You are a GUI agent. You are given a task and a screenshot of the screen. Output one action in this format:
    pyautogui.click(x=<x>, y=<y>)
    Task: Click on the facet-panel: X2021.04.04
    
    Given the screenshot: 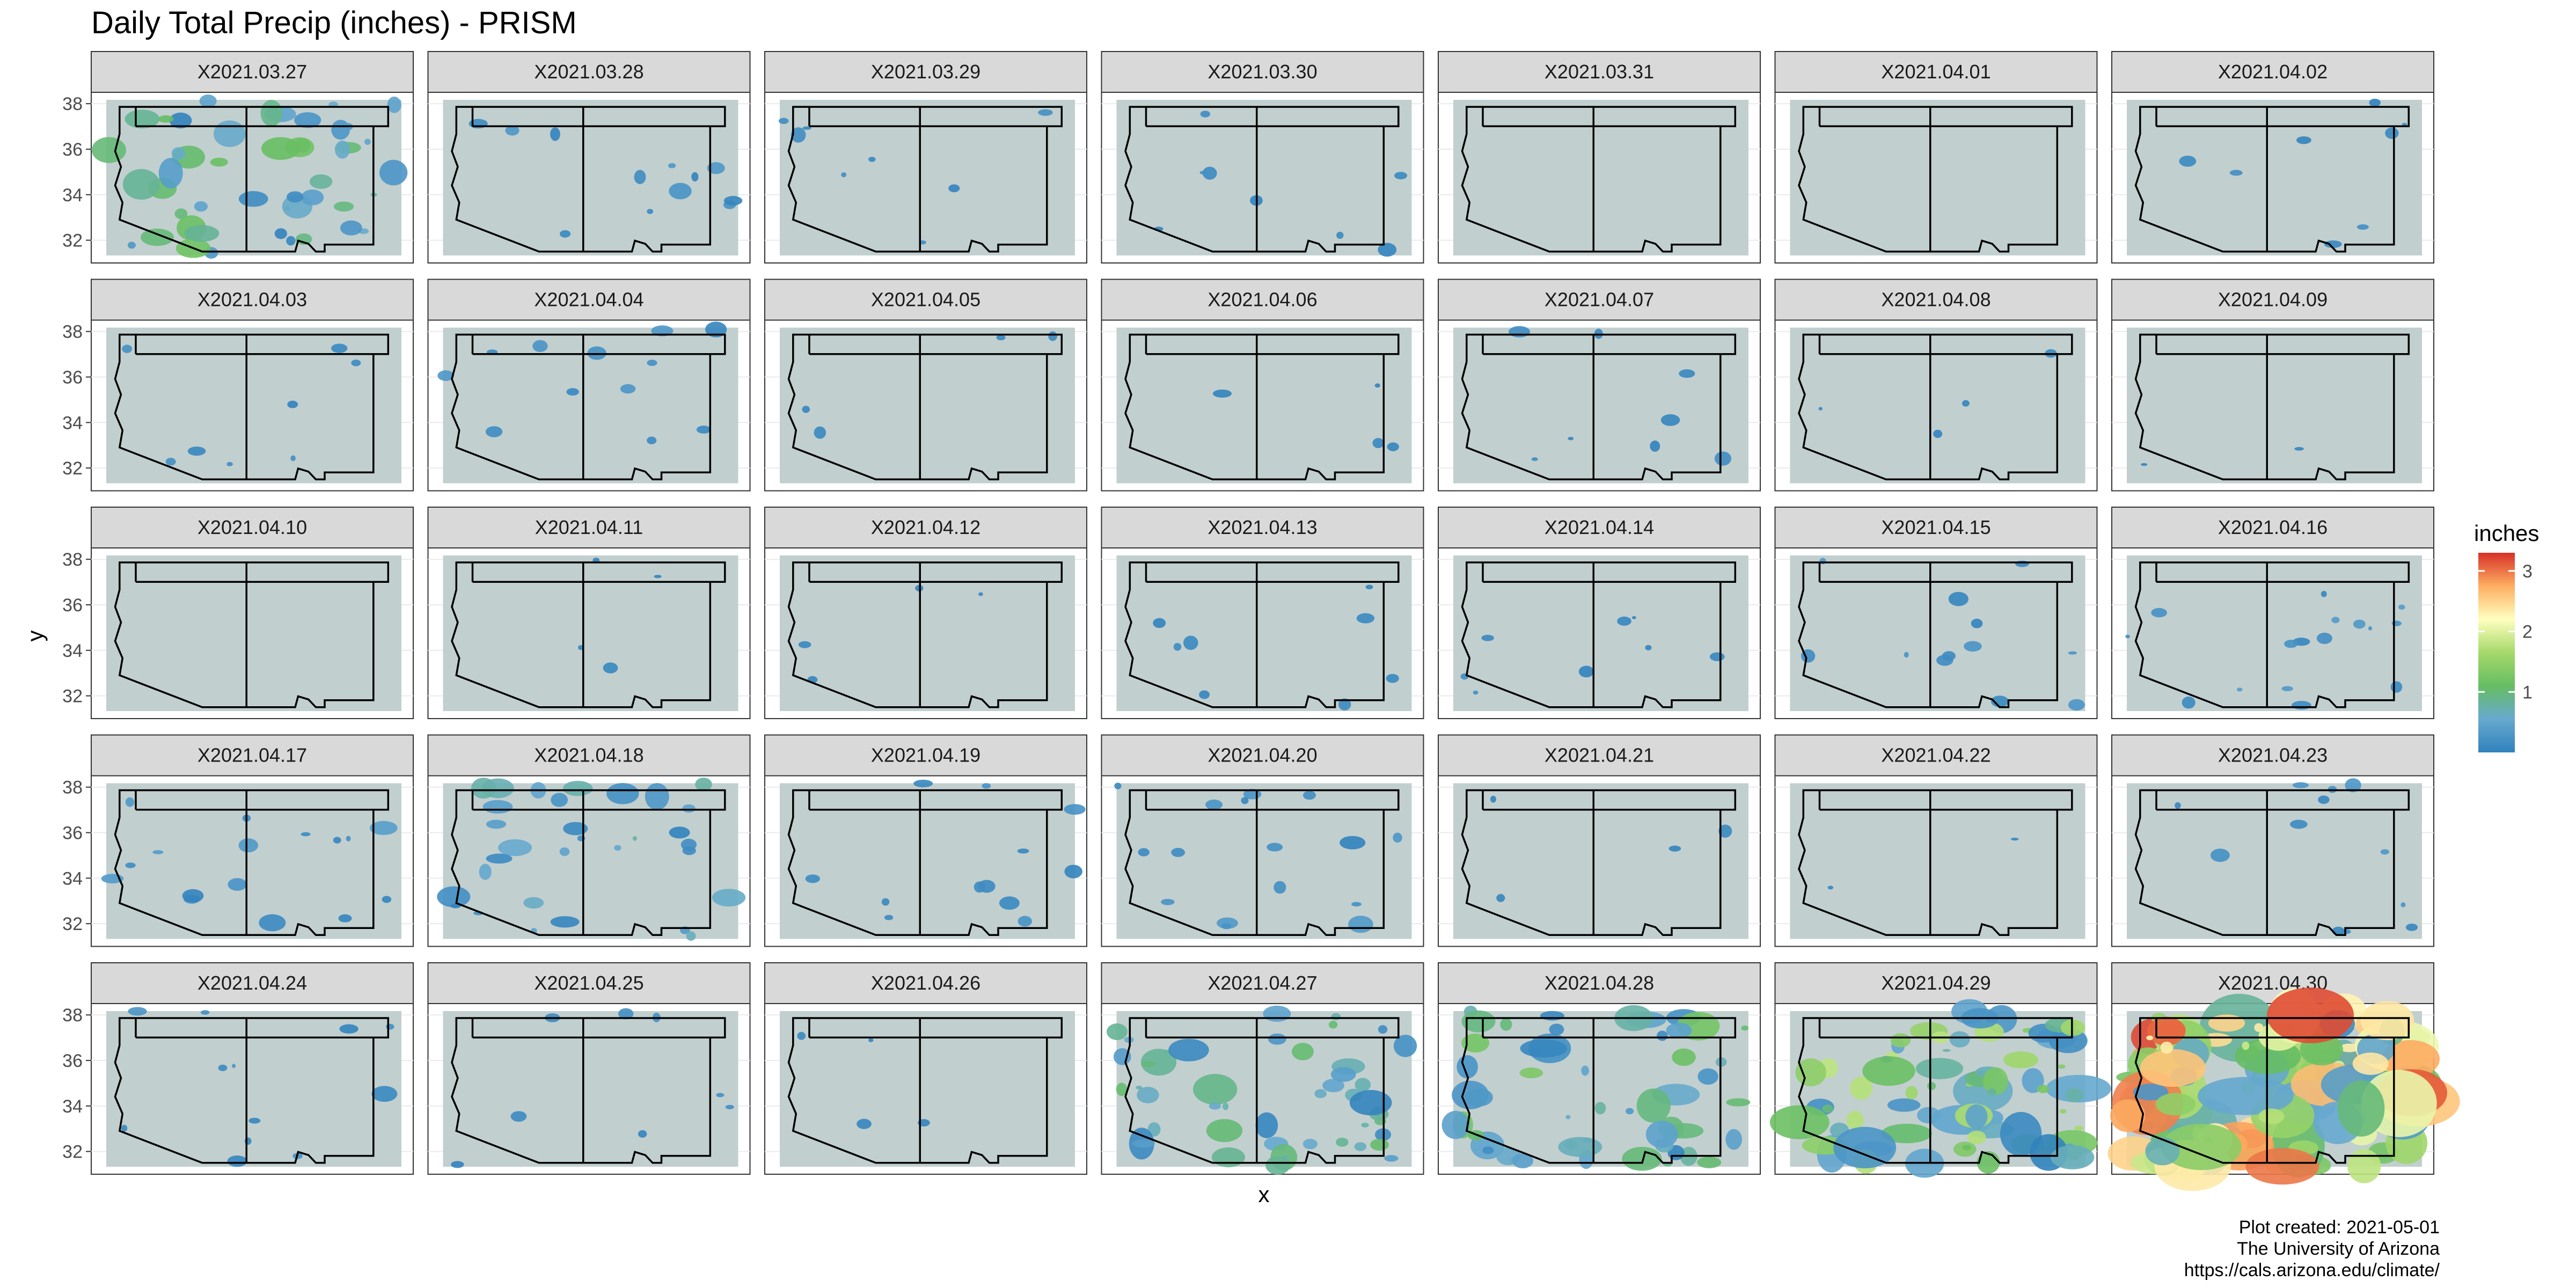 What is the action you would take?
    pyautogui.click(x=589, y=385)
    